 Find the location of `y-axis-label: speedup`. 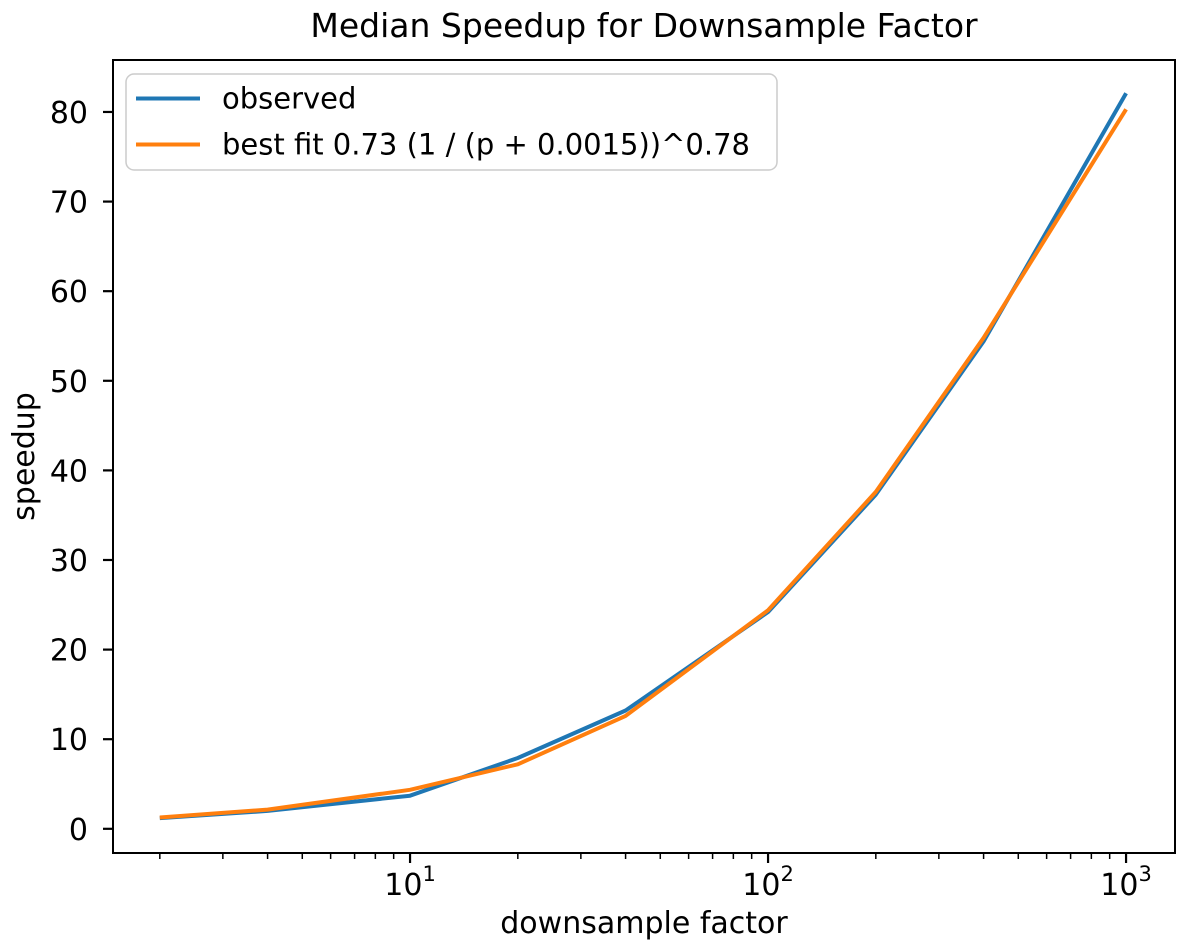

y-axis-label: speedup is located at coordinates (24, 456).